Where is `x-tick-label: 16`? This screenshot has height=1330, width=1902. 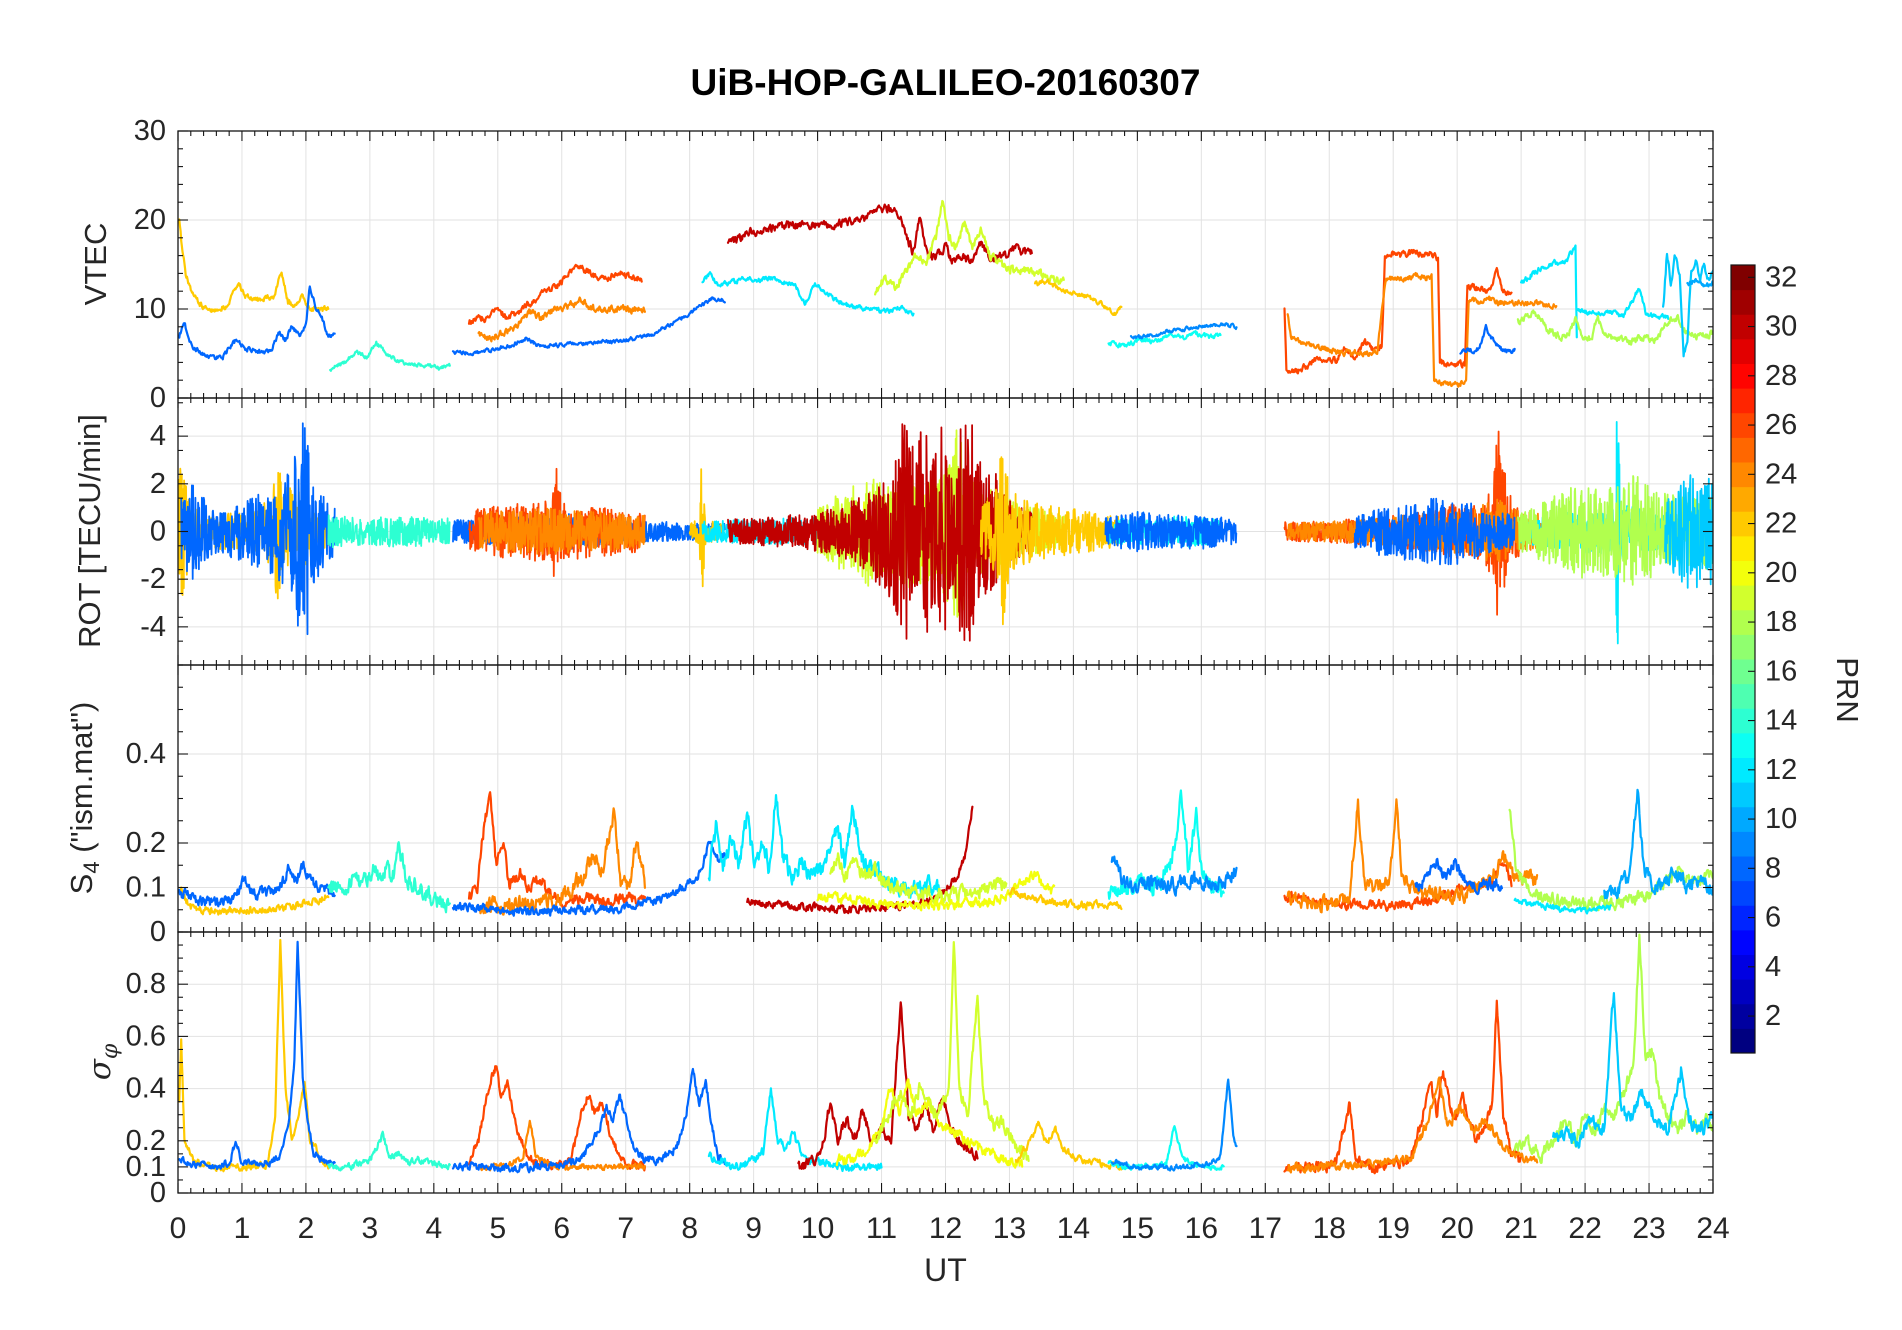
x-tick-label: 16 is located at coordinates (1201, 1228).